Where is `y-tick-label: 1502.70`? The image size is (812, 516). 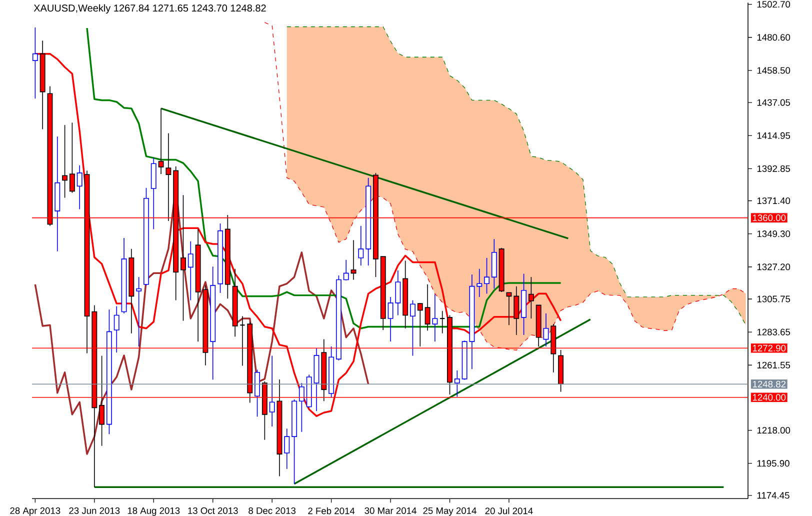 y-tick-label: 1502.70 is located at coordinates (773, 4).